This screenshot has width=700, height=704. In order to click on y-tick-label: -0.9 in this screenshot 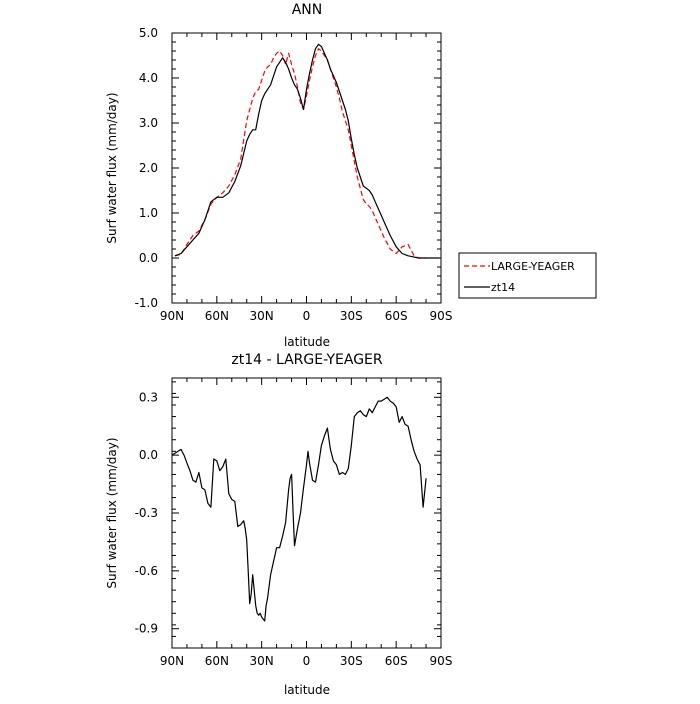, I will do `click(146, 629)`.